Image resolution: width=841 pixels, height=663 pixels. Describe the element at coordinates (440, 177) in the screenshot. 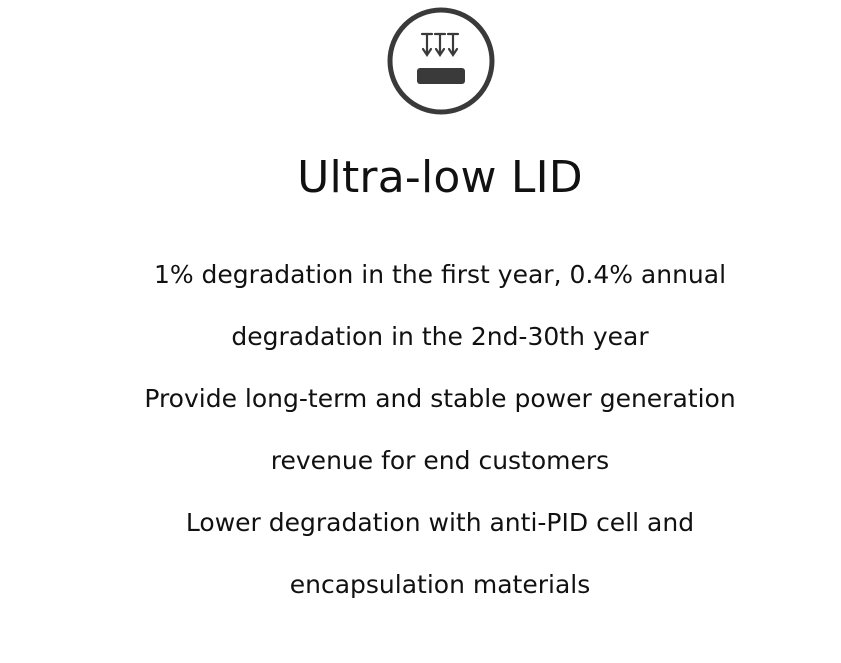

I see `feature-title: Ultra-low LID` at that location.